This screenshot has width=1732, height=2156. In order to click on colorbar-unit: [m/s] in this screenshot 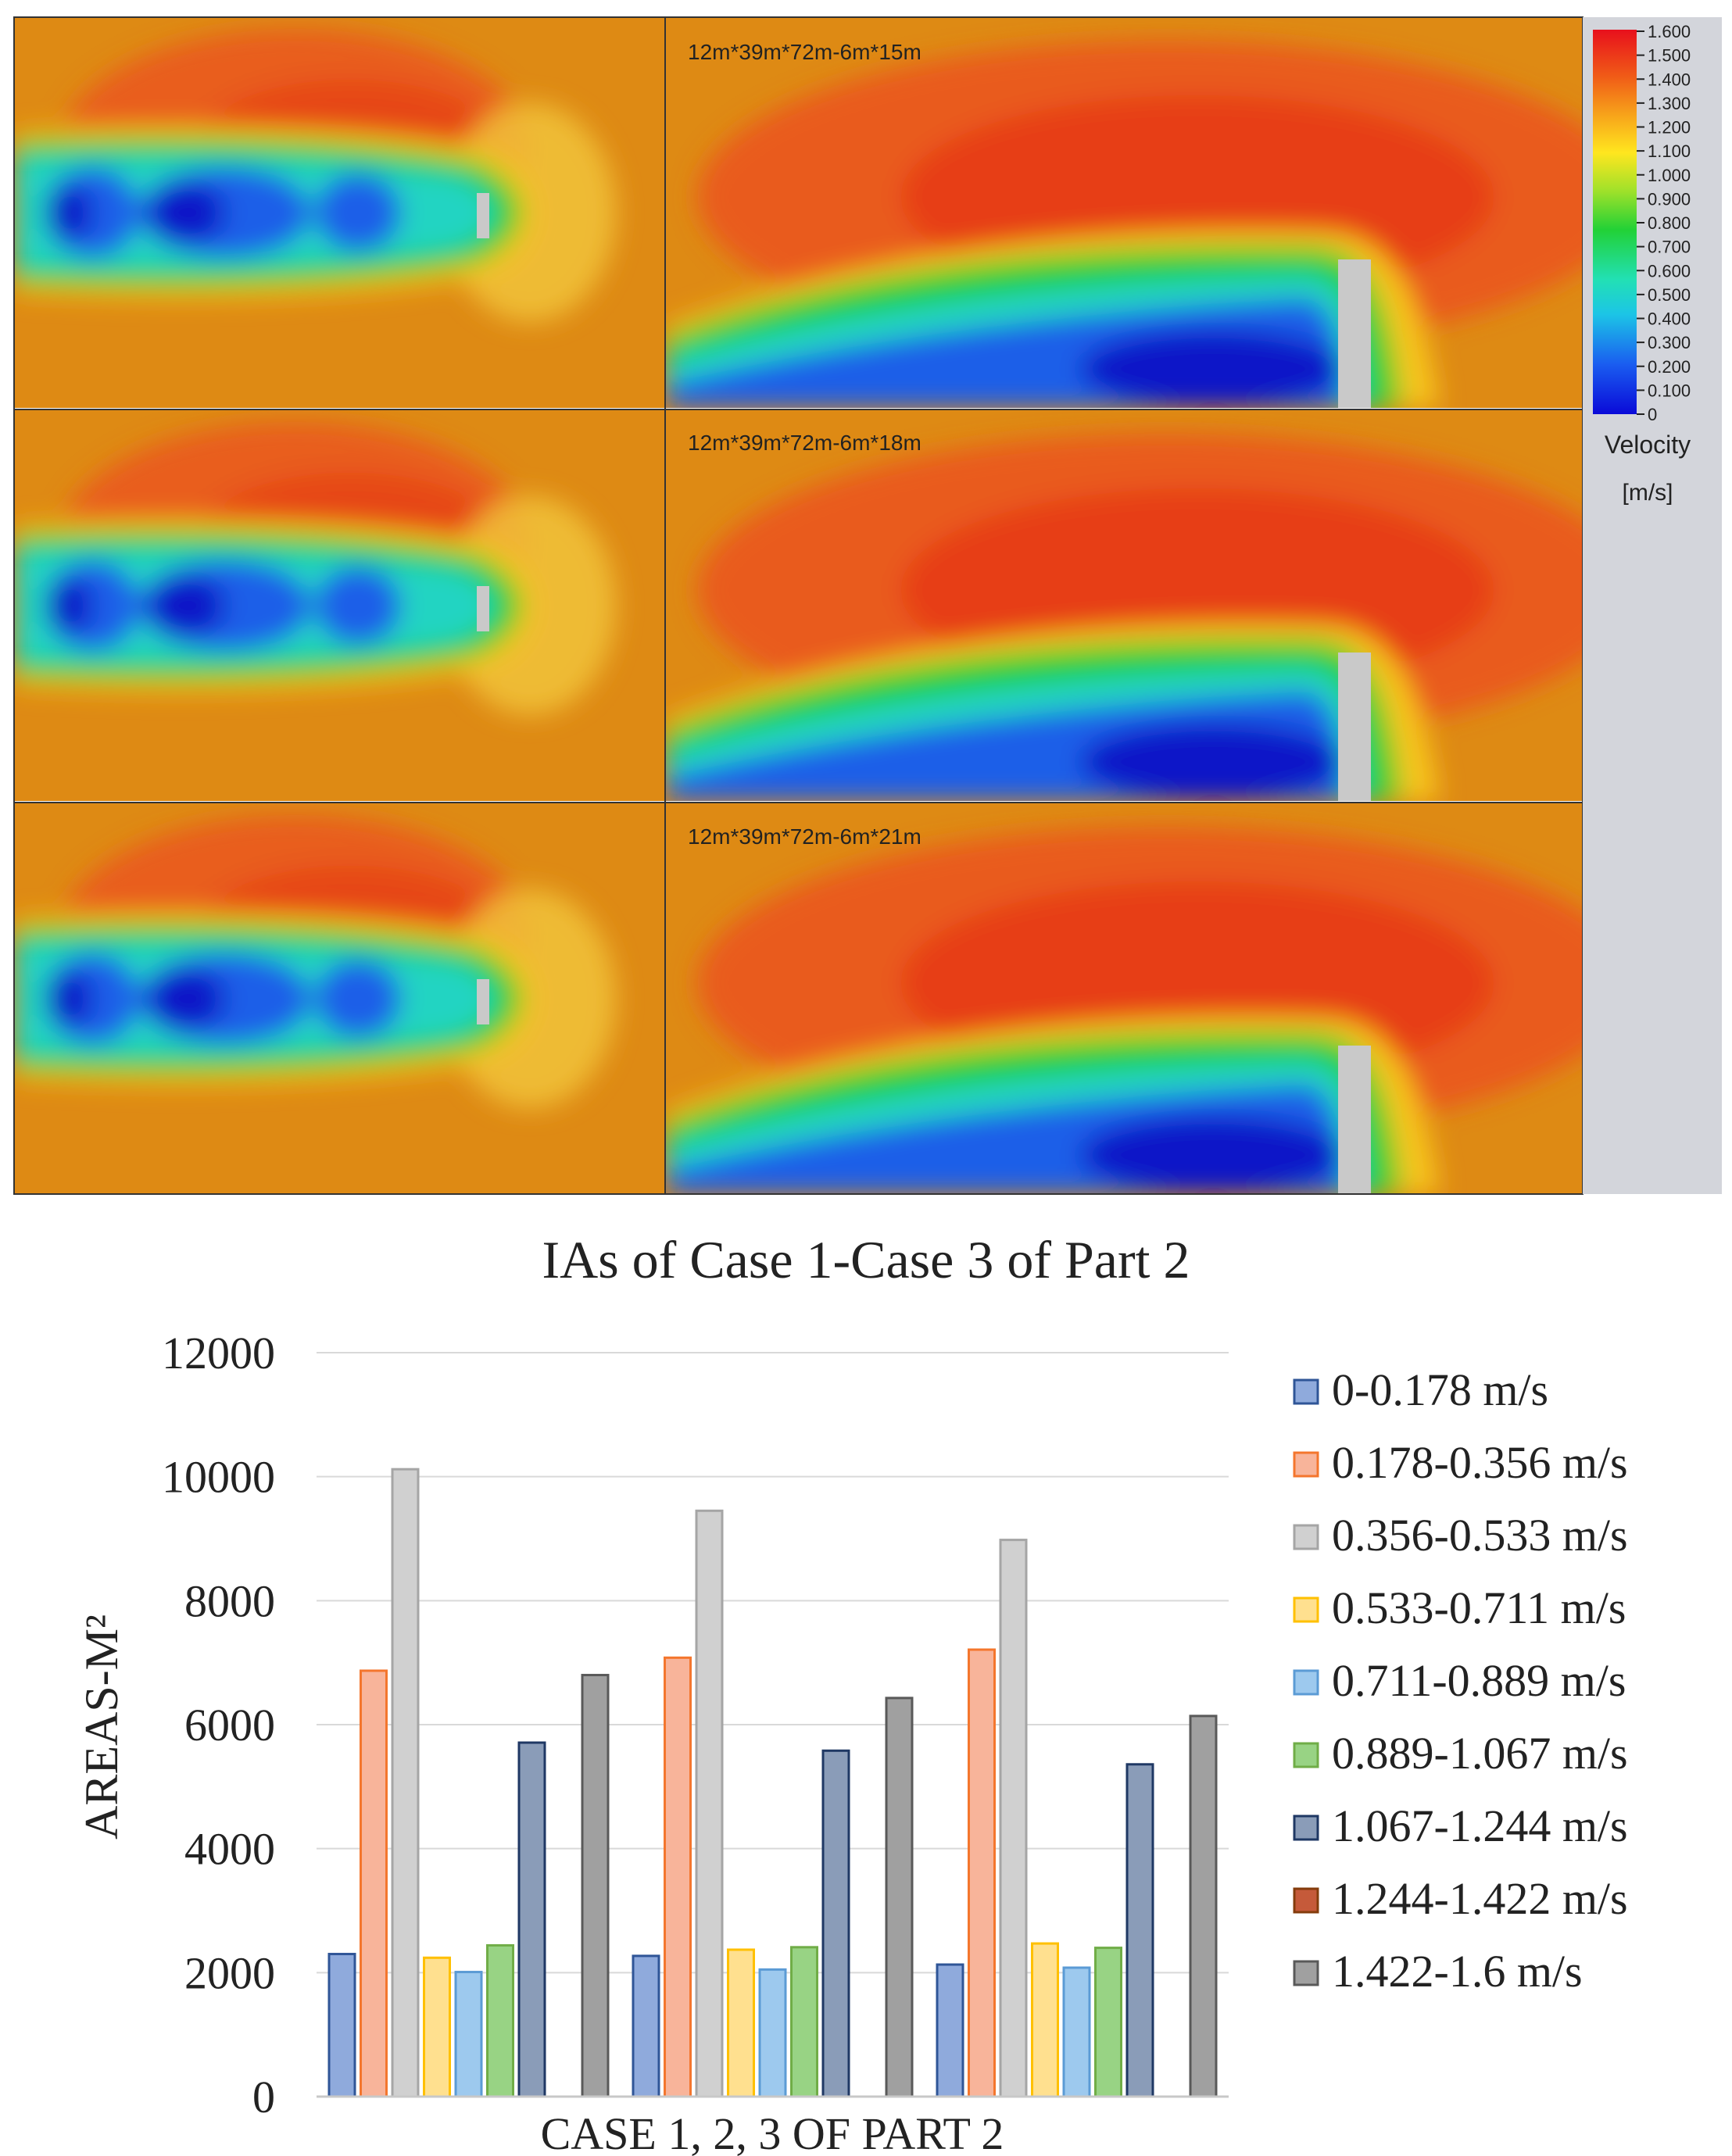, I will do `click(1648, 493)`.